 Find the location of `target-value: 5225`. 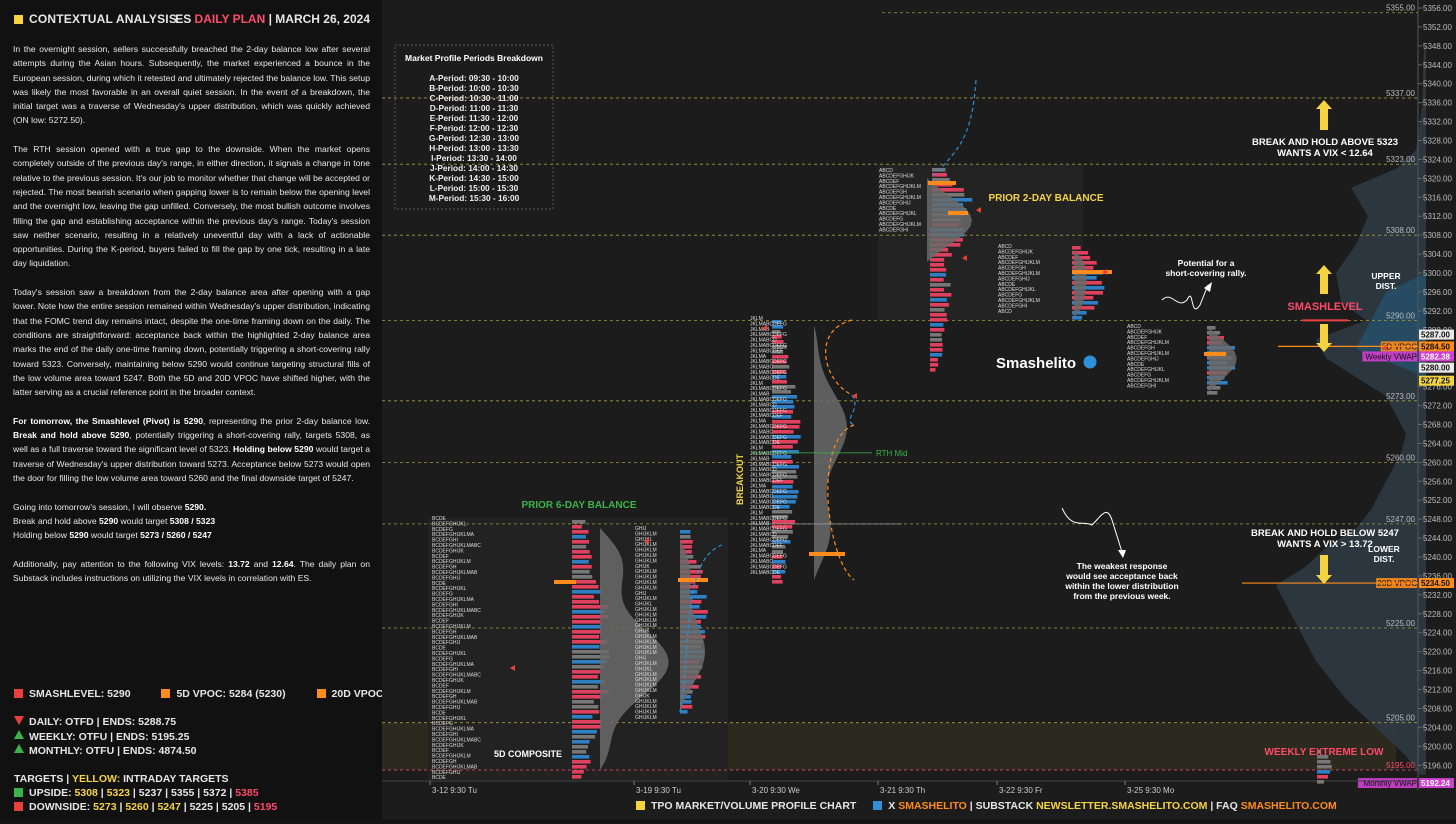

target-value: 5225 is located at coordinates (201, 807).